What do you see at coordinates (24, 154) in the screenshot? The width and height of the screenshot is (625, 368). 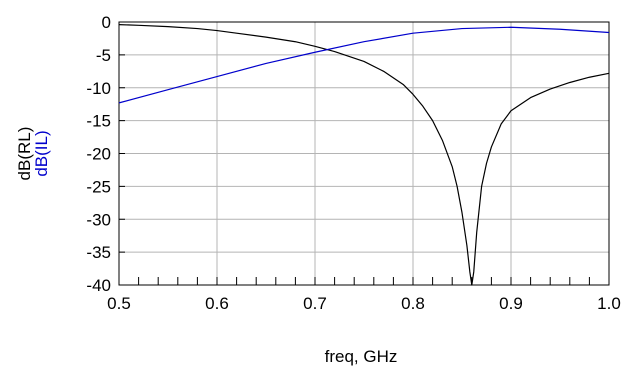 I see `y-axis-label-rl: dB(RL)` at bounding box center [24, 154].